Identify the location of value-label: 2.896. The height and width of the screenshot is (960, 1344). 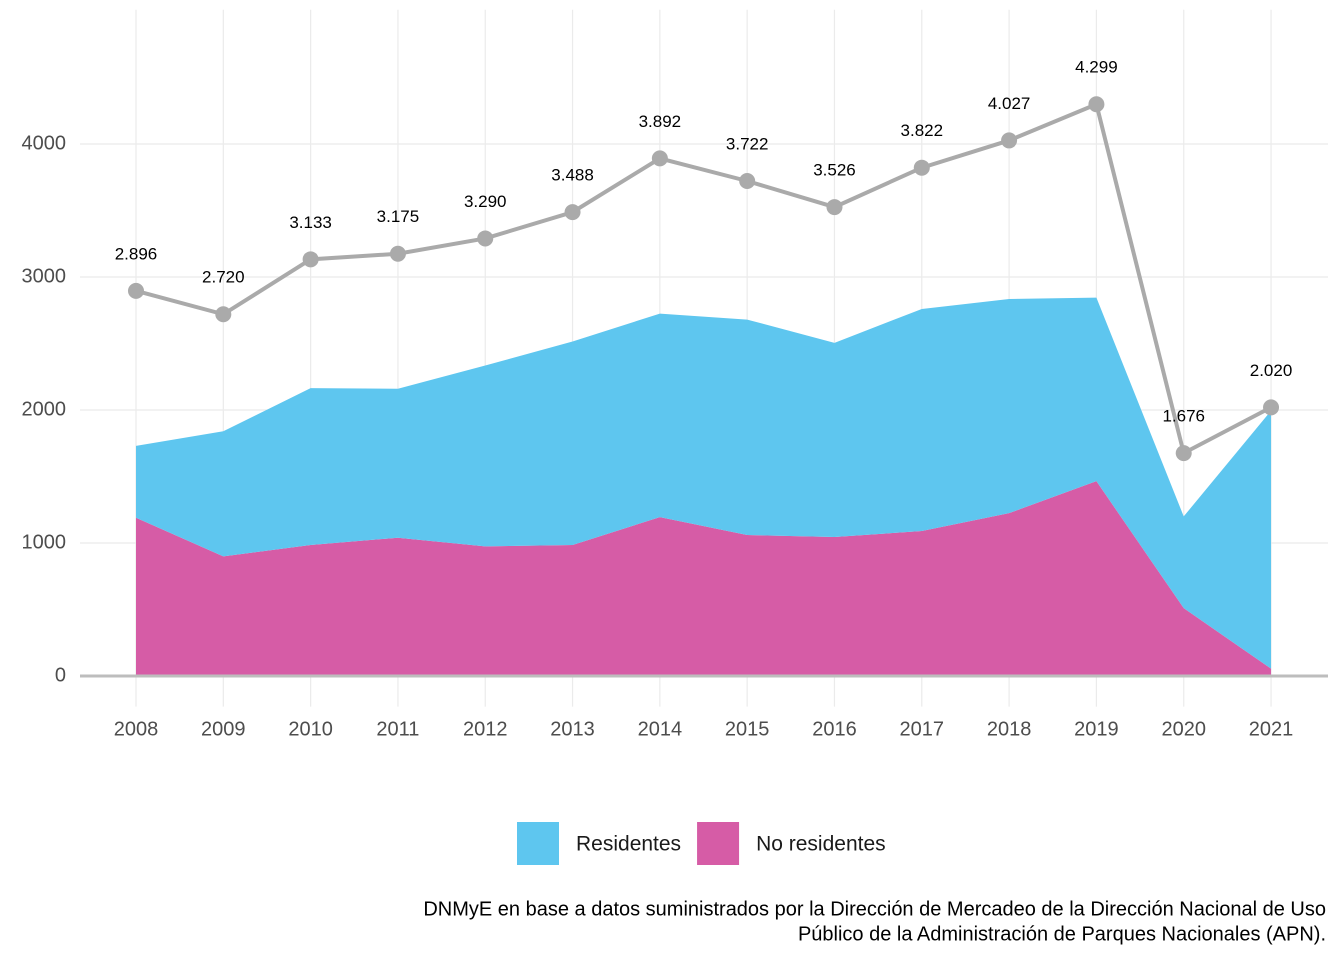
(136, 253).